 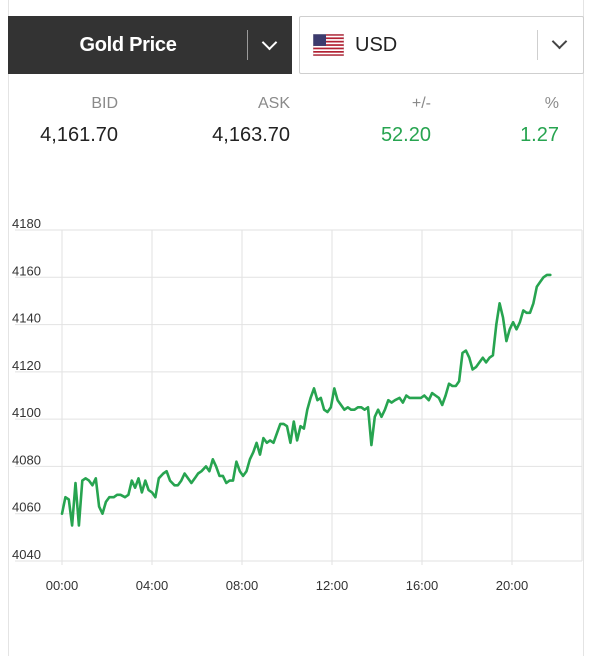 What do you see at coordinates (405, 135) in the screenshot?
I see `change-value: 52.20` at bounding box center [405, 135].